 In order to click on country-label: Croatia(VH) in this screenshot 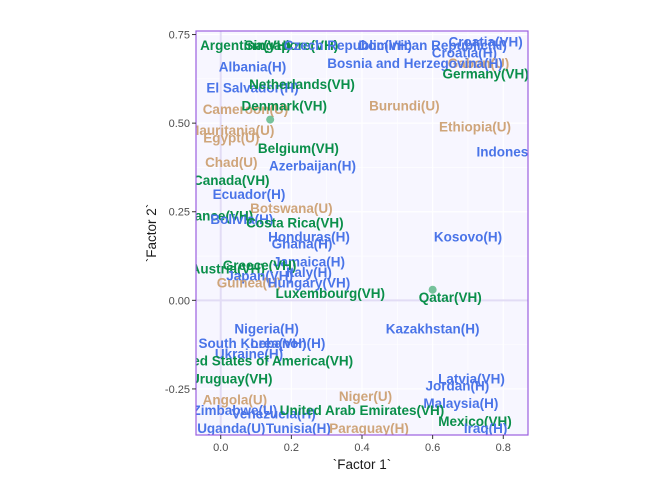, I will do `click(485, 42)`.